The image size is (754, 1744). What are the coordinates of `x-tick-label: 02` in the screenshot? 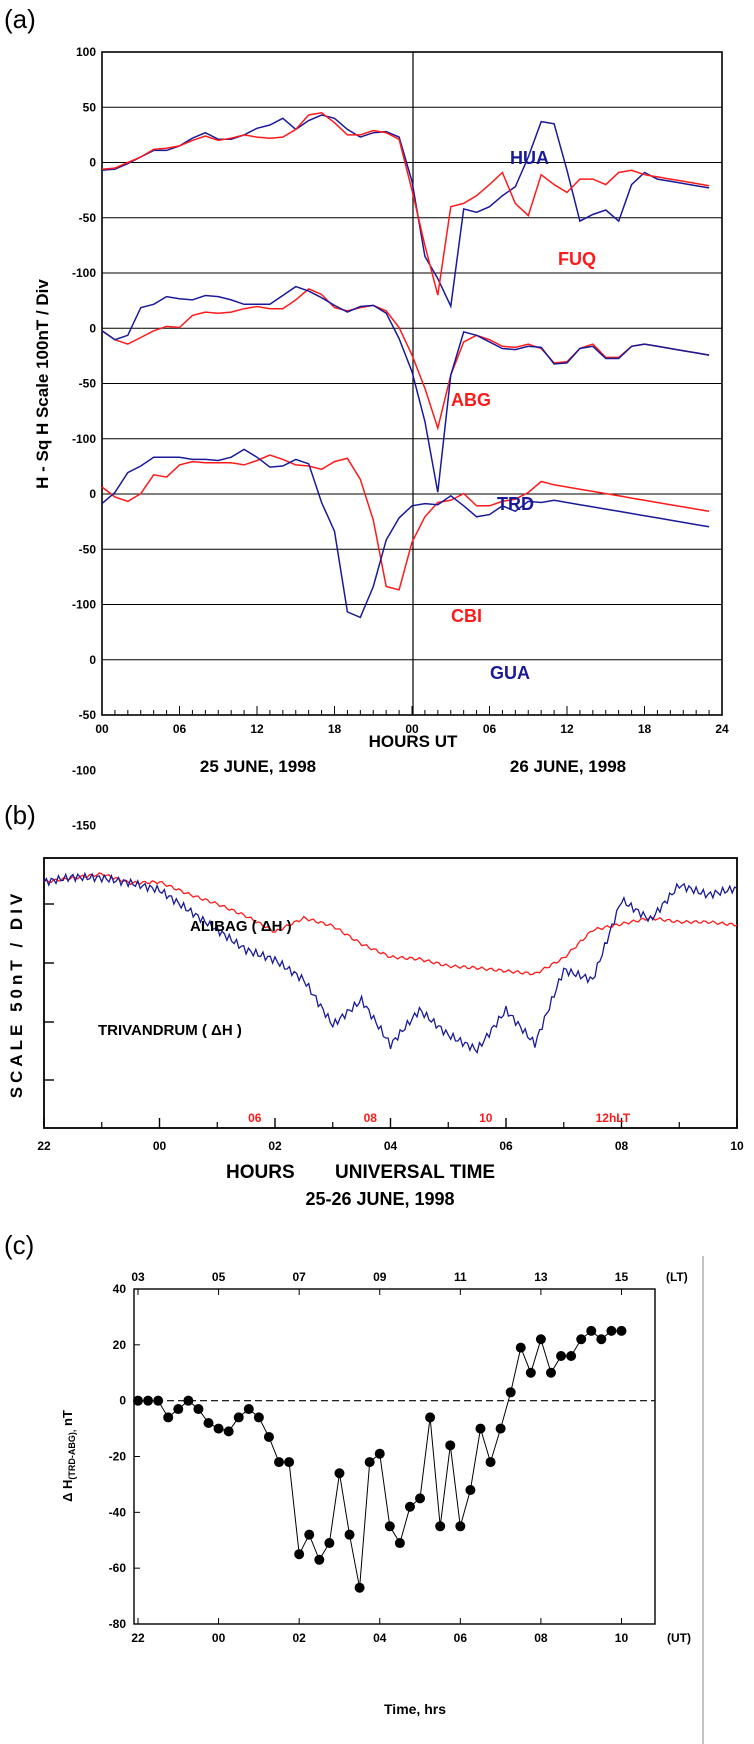 It's located at (275, 1146).